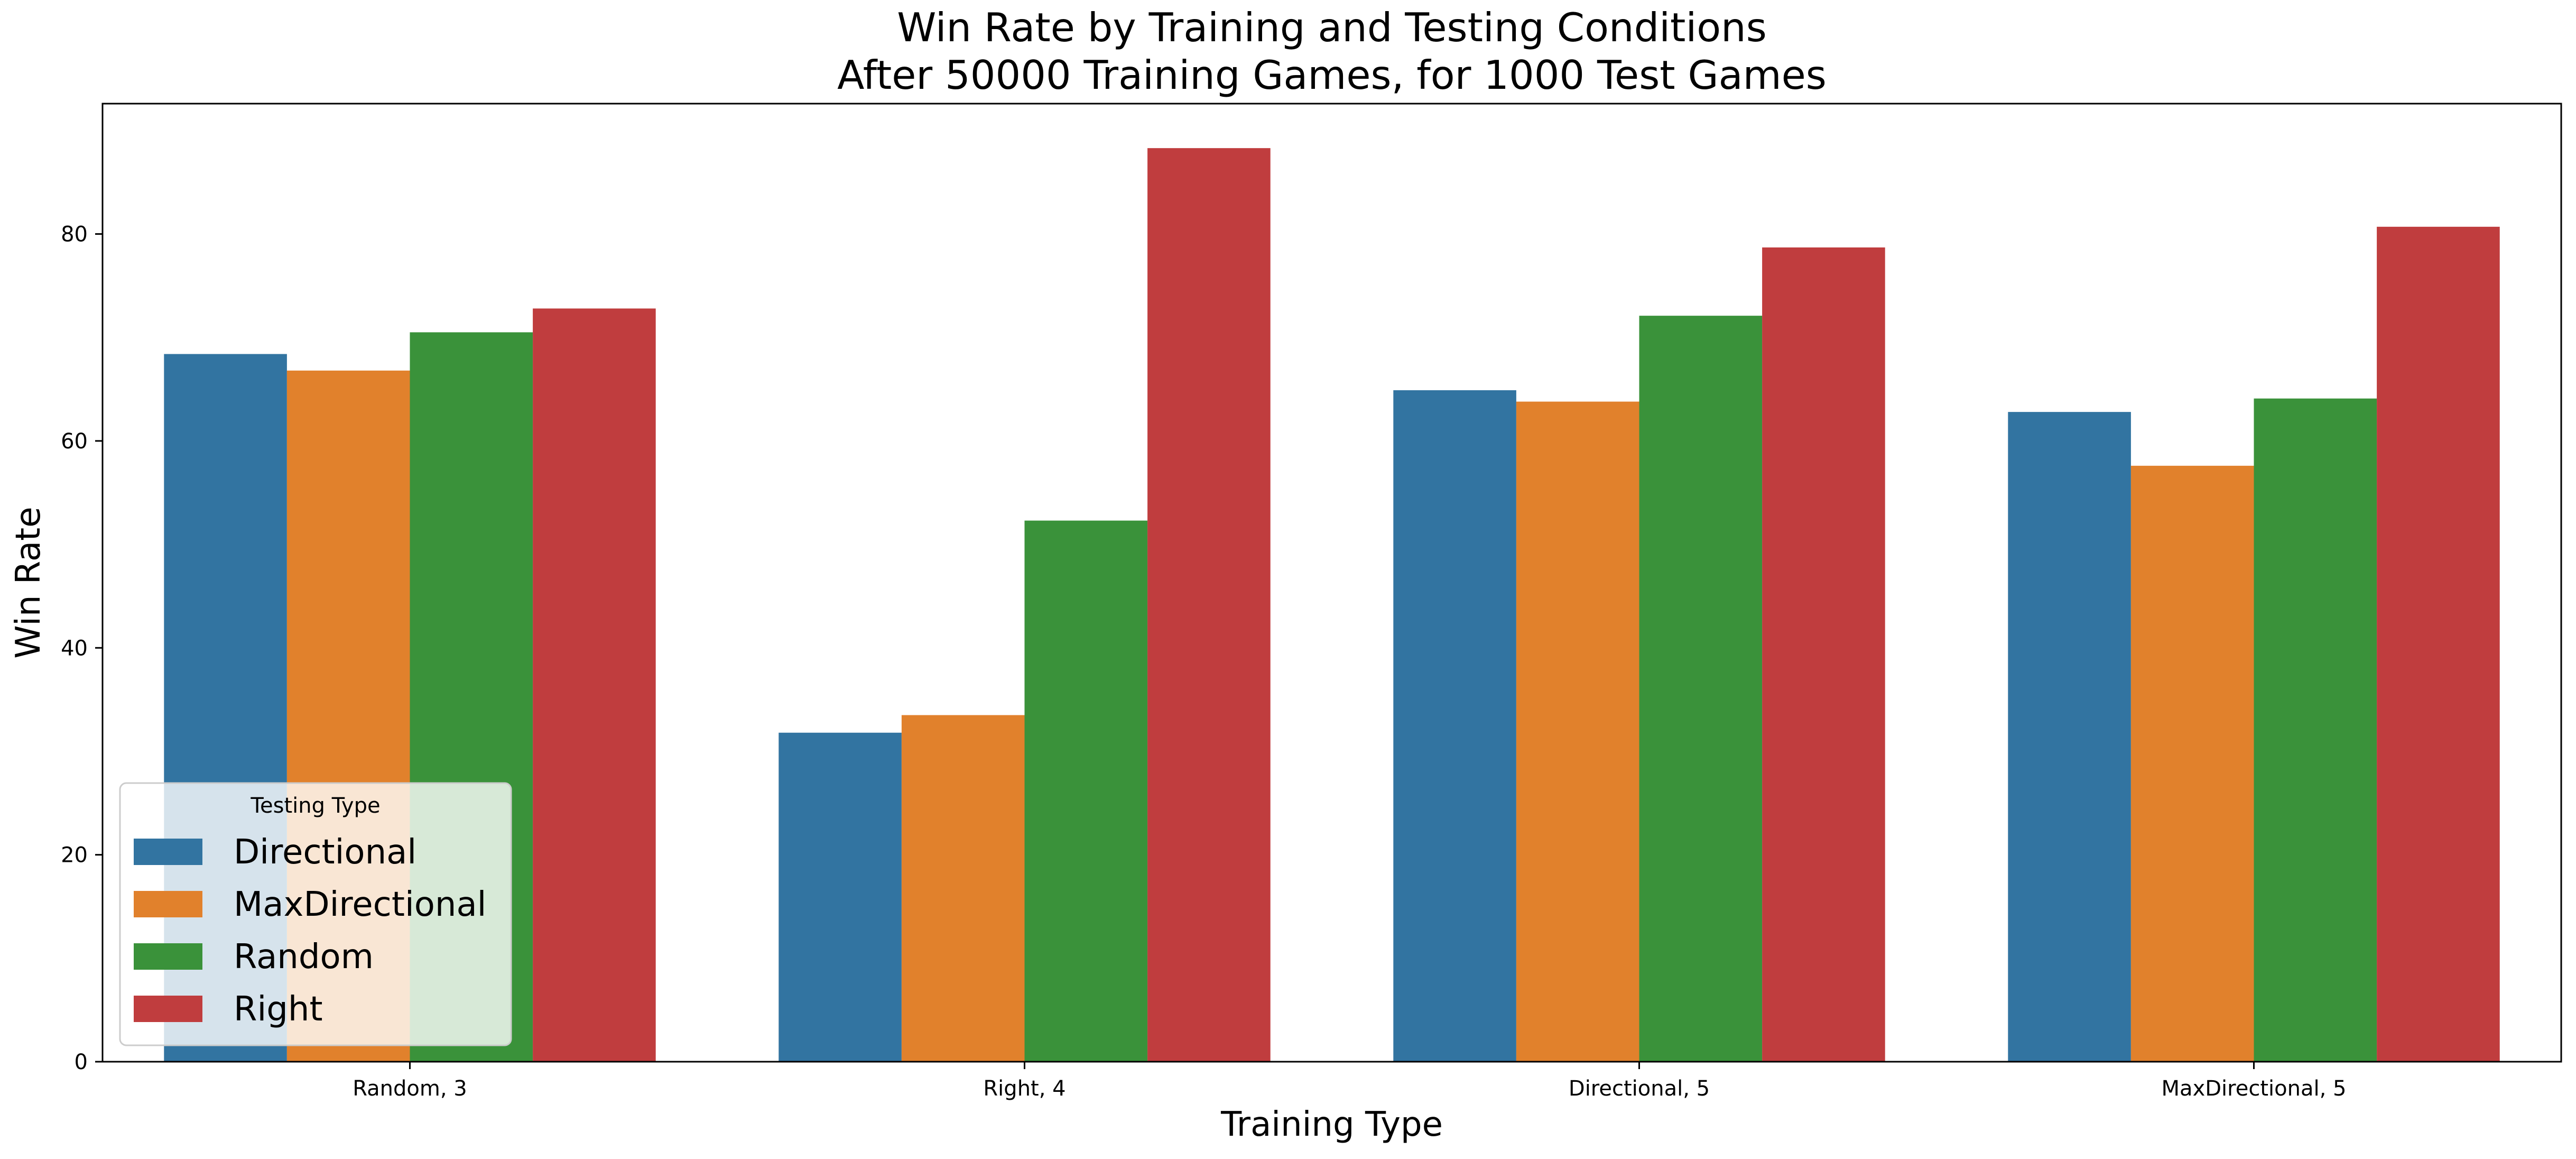  What do you see at coordinates (168, 956) in the screenshot?
I see `legend-swatch-random` at bounding box center [168, 956].